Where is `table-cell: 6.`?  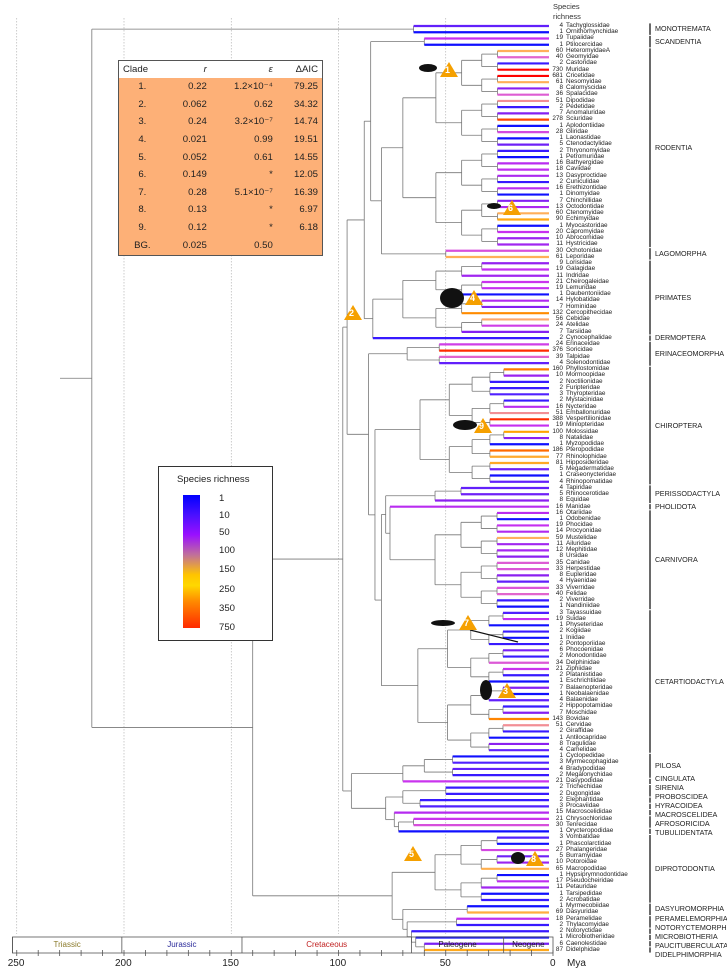
table-cell: 6. is located at coordinates (142, 175).